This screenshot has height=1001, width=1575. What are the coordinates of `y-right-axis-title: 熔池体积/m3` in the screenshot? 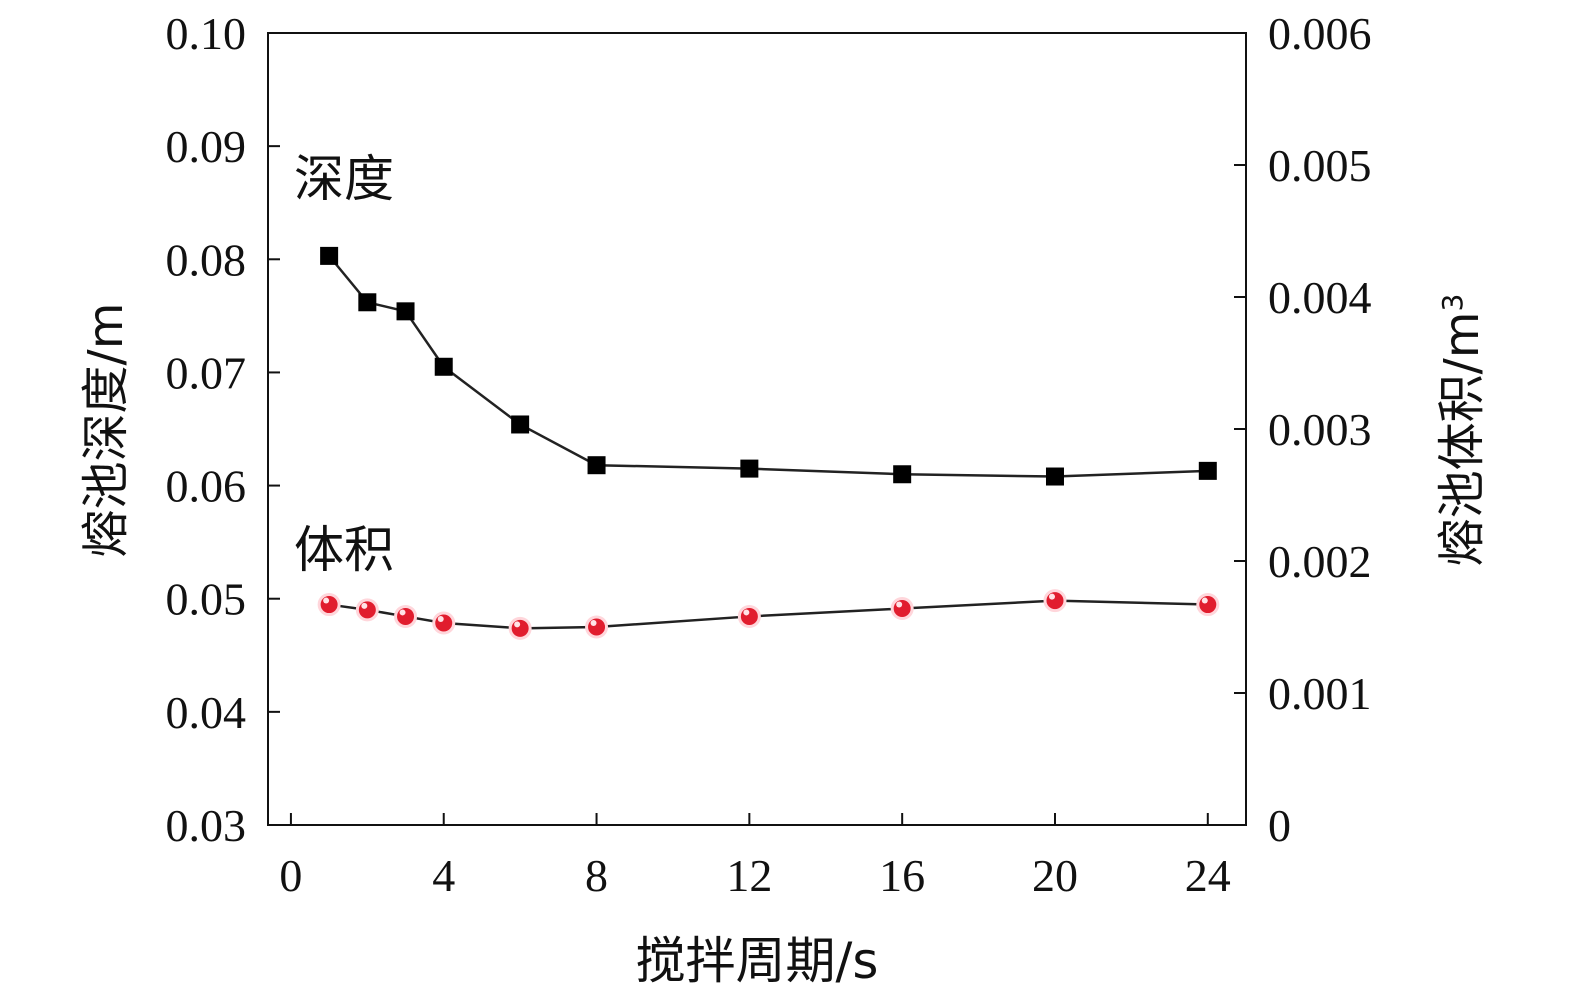 It's located at (1462, 430).